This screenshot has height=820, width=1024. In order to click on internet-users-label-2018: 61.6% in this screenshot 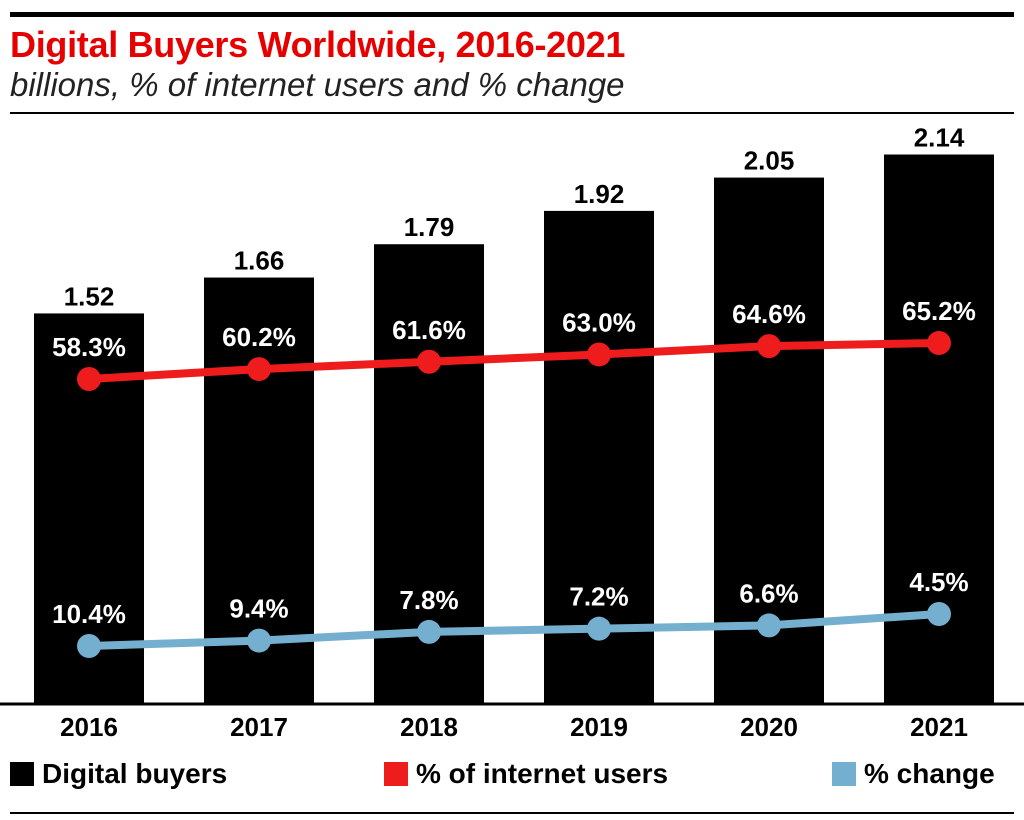, I will do `click(429, 330)`.